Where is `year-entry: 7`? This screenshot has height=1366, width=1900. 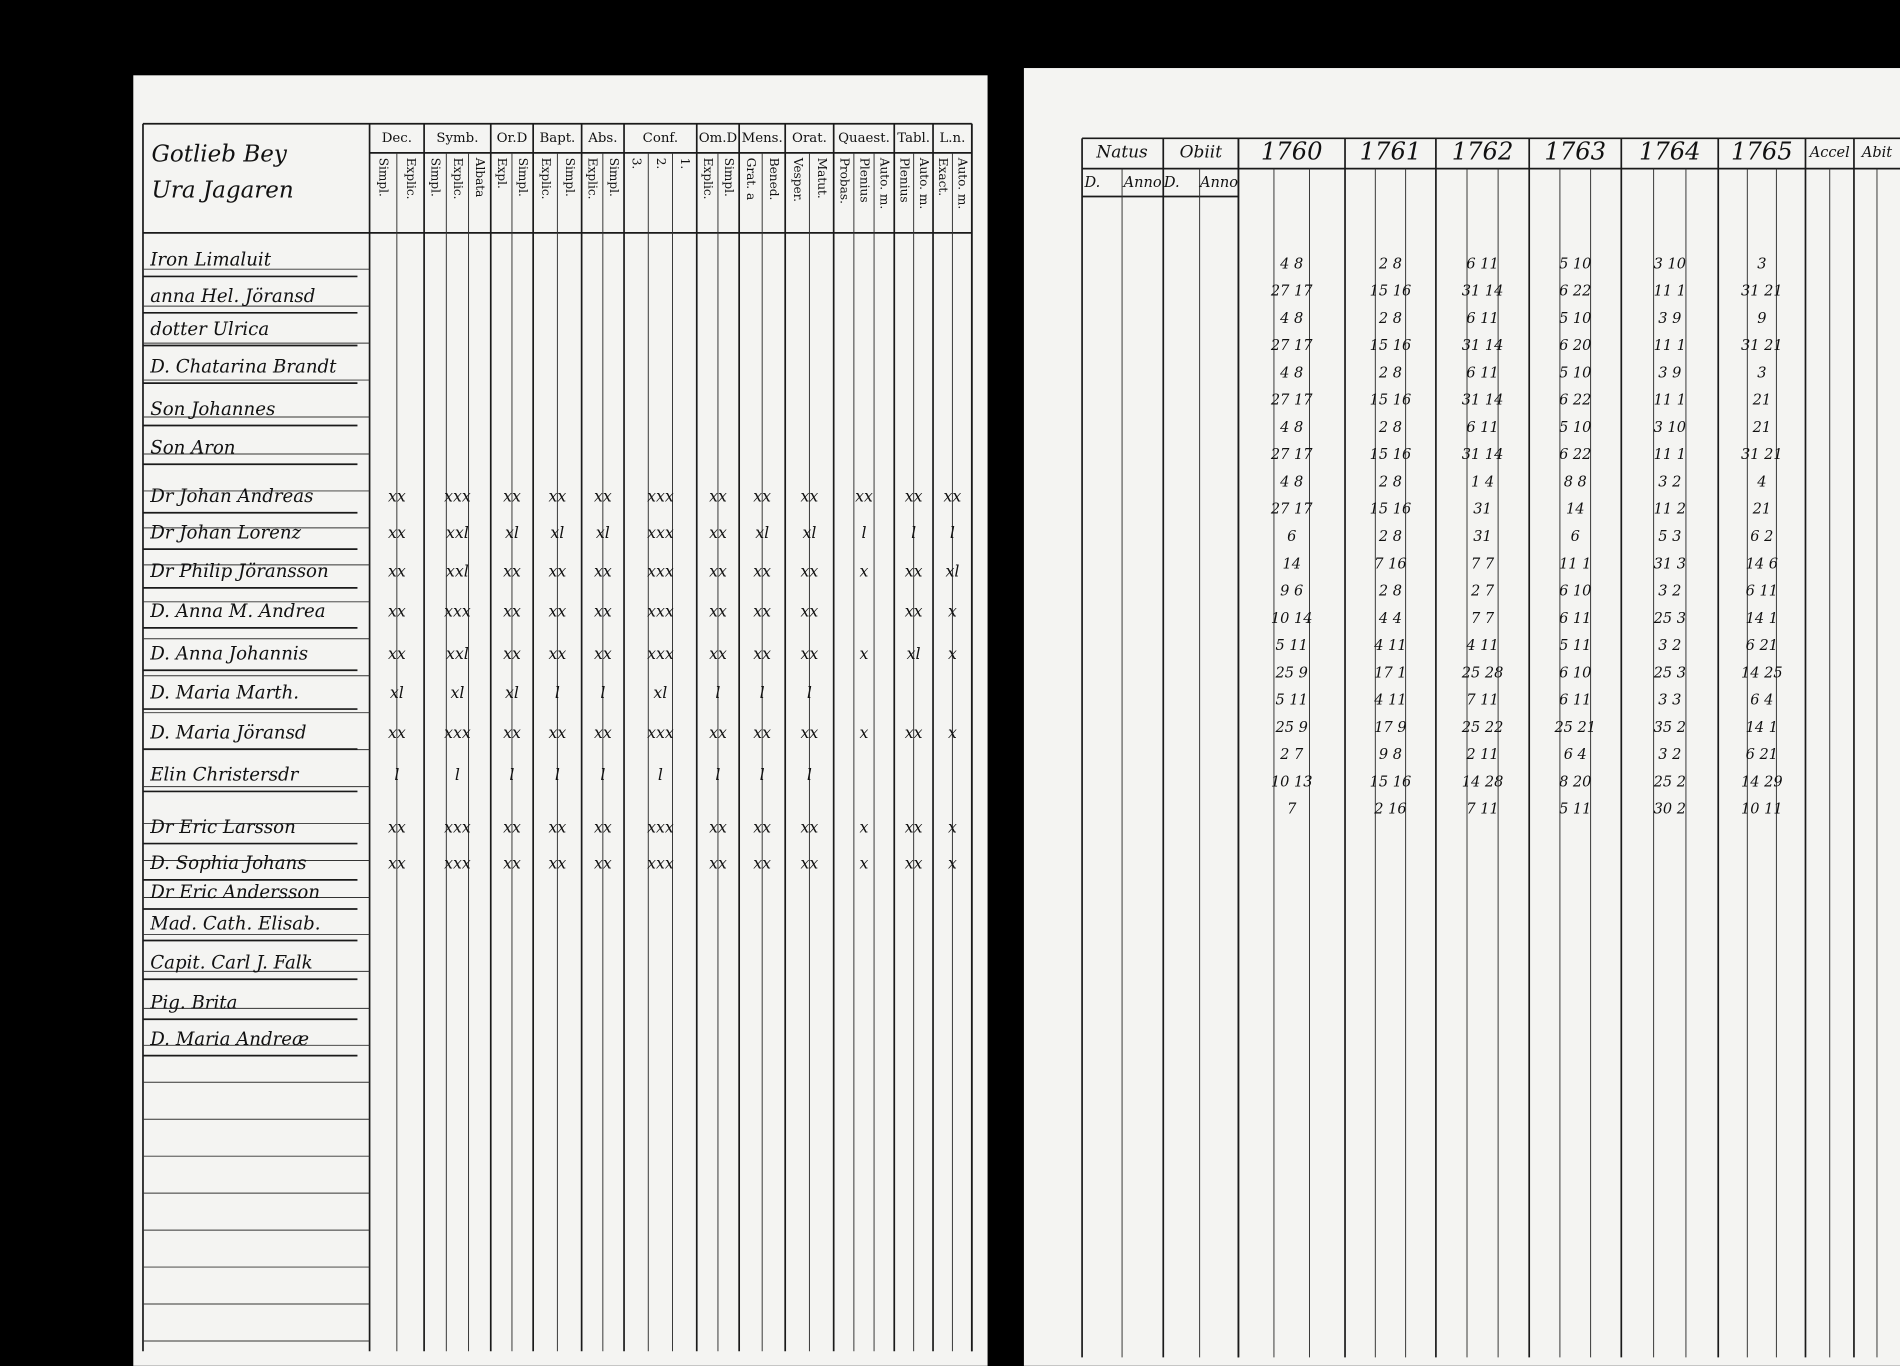 year-entry: 7 is located at coordinates (1292, 810).